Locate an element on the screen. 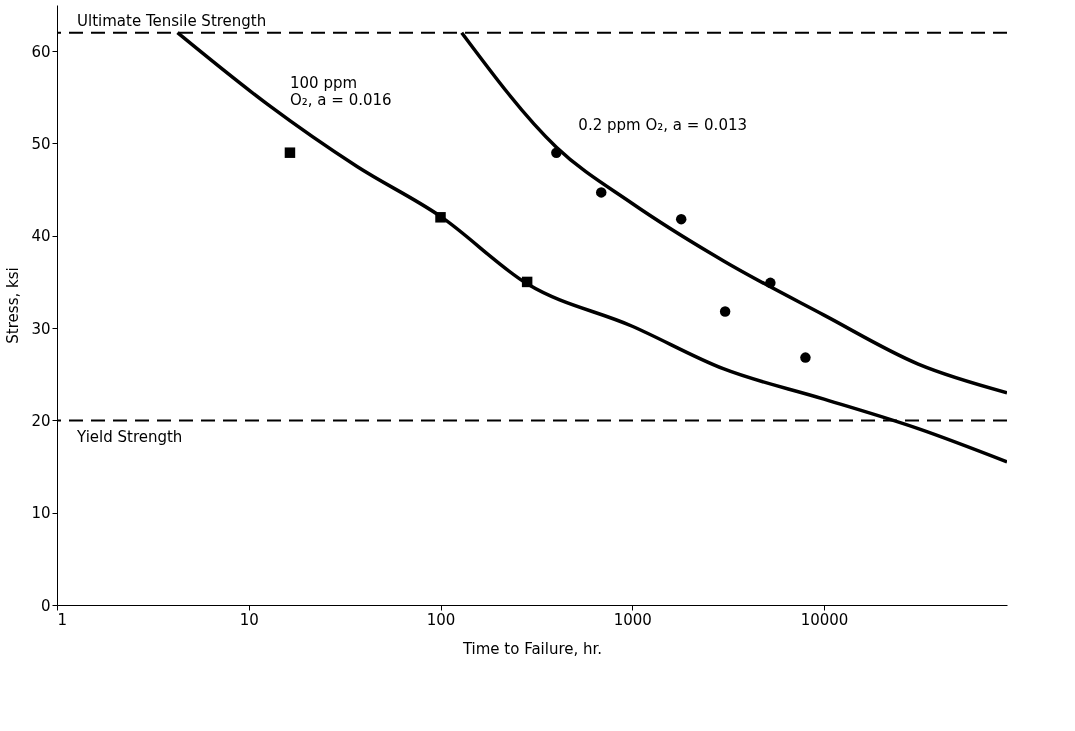 This screenshot has height=731, width=1075. ref-line-label: Ultimate Tensile Strength is located at coordinates (172, 20).